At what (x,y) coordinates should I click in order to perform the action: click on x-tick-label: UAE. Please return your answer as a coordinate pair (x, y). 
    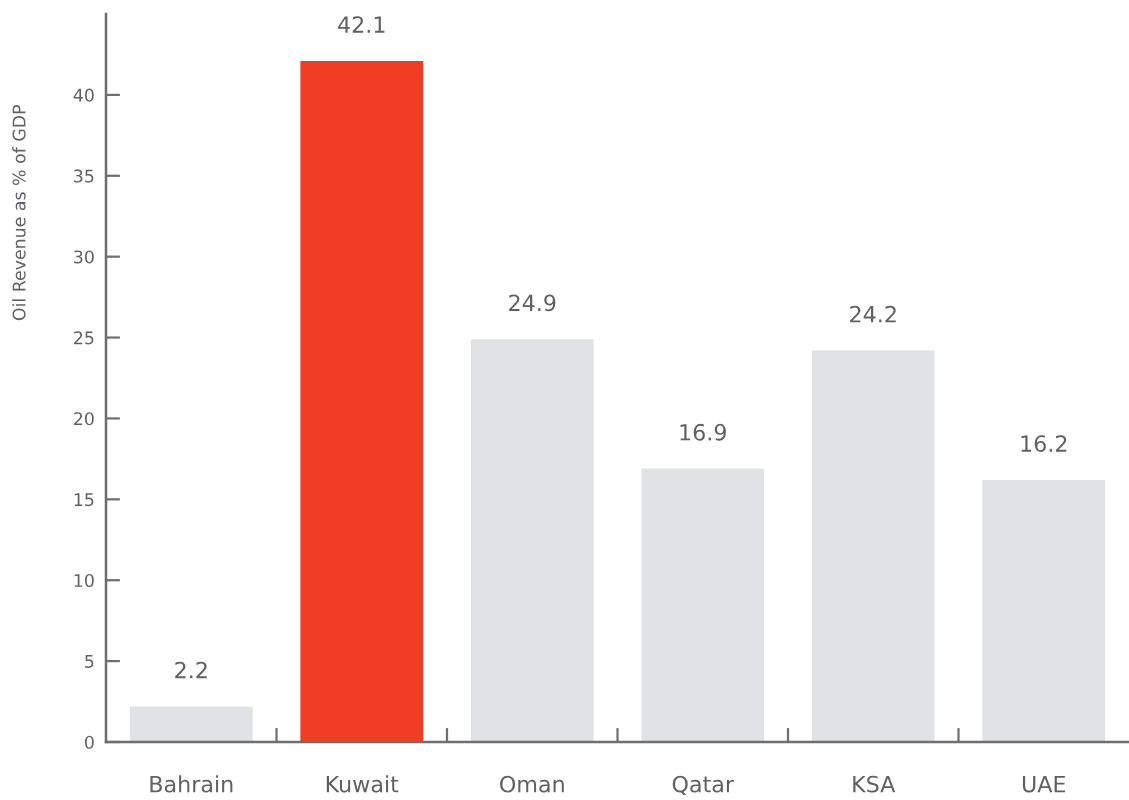
    Looking at the image, I should click on (1044, 784).